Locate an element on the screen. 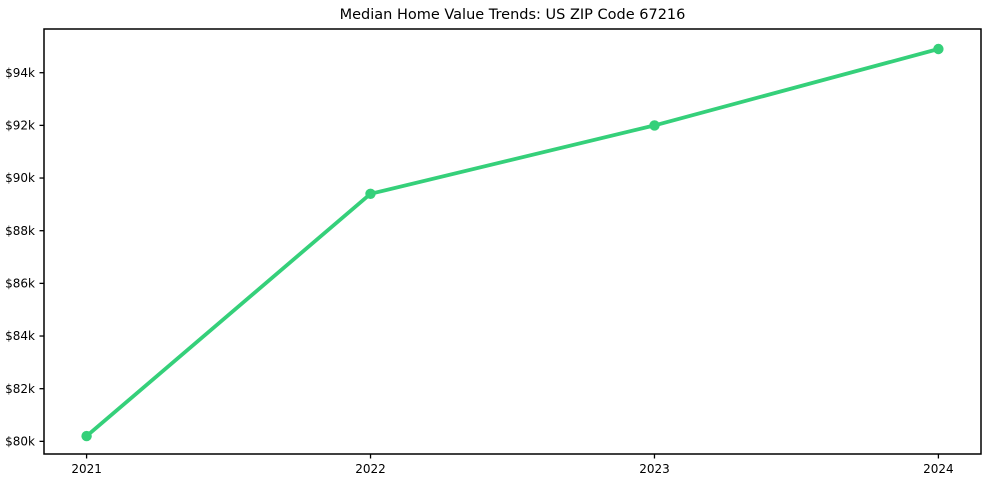 This screenshot has height=490, width=989. y-tick-label: $88k is located at coordinates (20, 231).